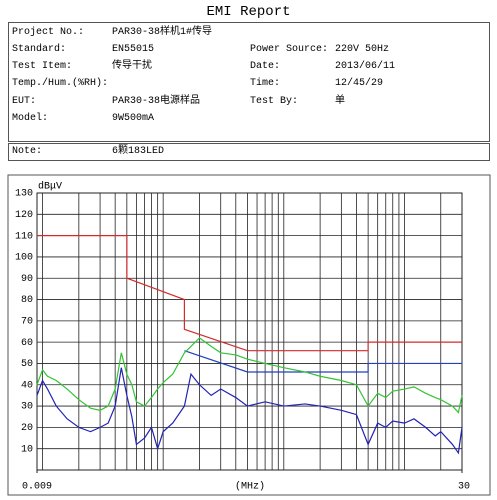 This screenshot has height=500, width=497. What do you see at coordinates (37, 487) in the screenshot?
I see `x-tick-label: 0.009` at bounding box center [37, 487].